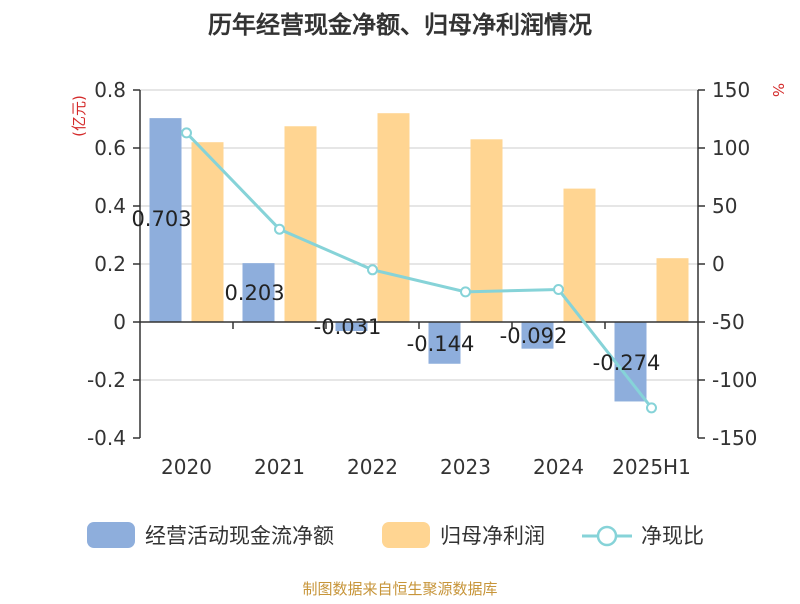  What do you see at coordinates (111, 535) in the screenshot?
I see `legend-swatch-cash-flow` at bounding box center [111, 535].